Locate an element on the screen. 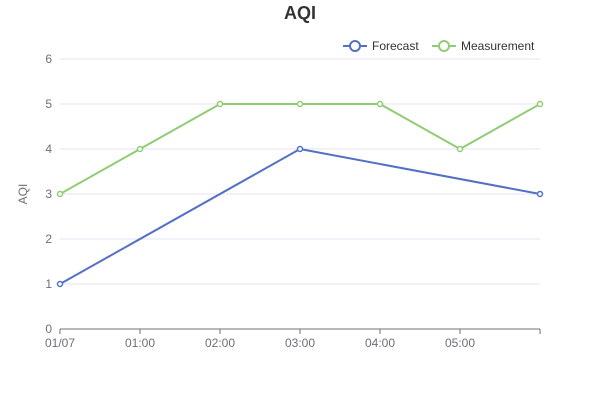  y-tick-label-0: 0 is located at coordinates (48, 329).